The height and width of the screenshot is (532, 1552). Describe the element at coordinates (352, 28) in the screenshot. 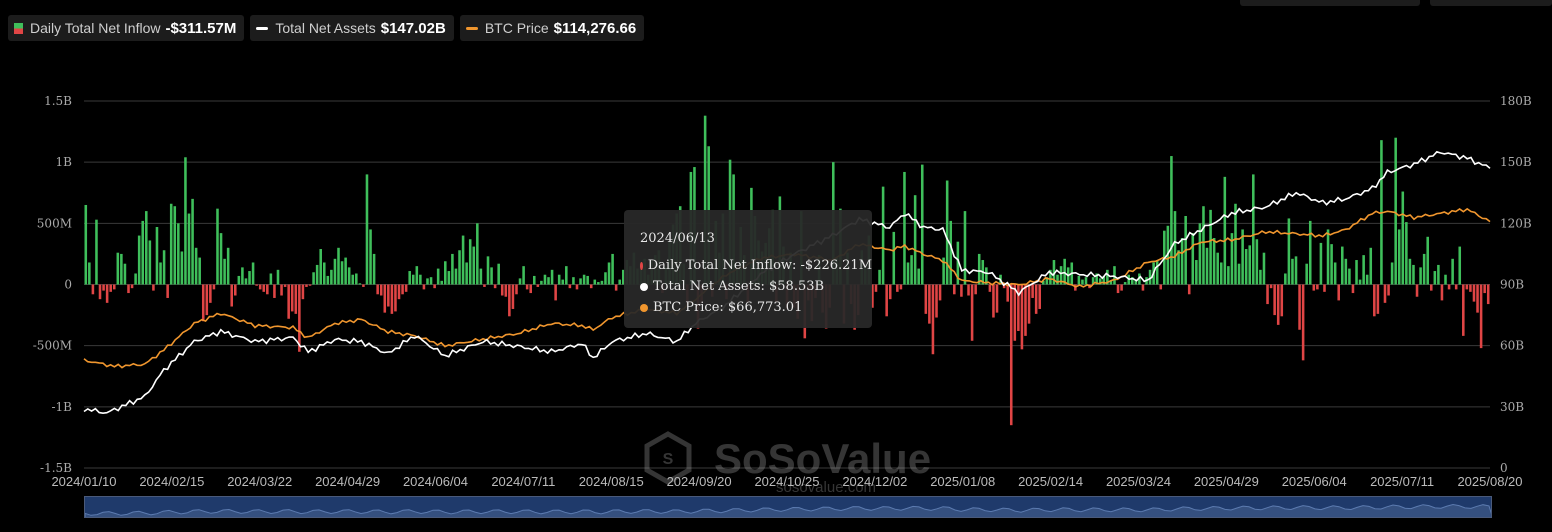

I see `legend-item-assets: Total Net Assets $147.02B` at that location.